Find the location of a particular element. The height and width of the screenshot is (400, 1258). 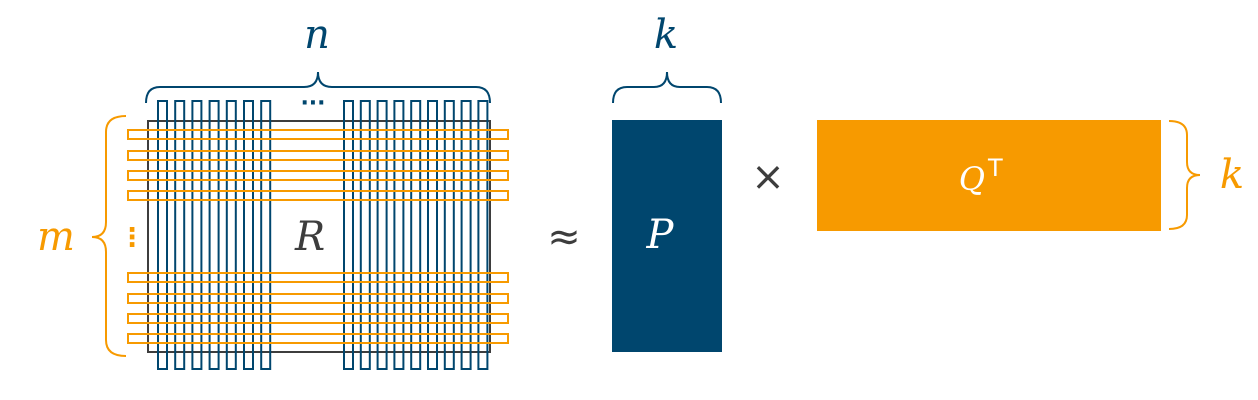

matrix-q-label: Q is located at coordinates (972, 179).